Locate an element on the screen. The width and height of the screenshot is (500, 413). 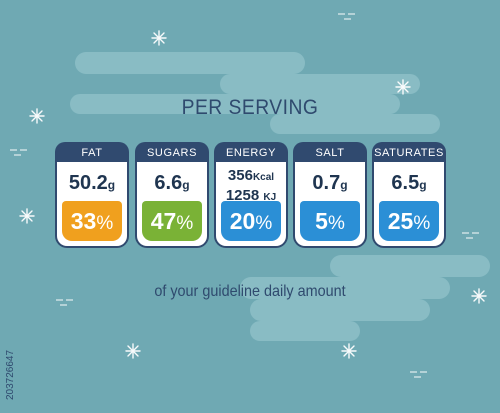
percent-badge: 25% is located at coordinates (409, 221).